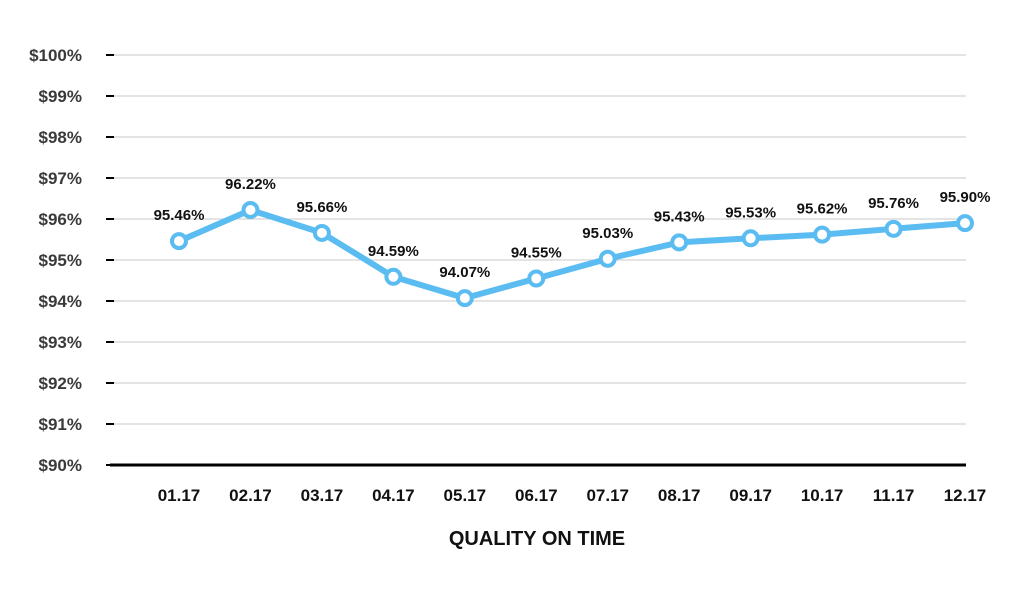  Describe the element at coordinates (465, 495) in the screenshot. I see `x-tick-label: 05.17` at that location.